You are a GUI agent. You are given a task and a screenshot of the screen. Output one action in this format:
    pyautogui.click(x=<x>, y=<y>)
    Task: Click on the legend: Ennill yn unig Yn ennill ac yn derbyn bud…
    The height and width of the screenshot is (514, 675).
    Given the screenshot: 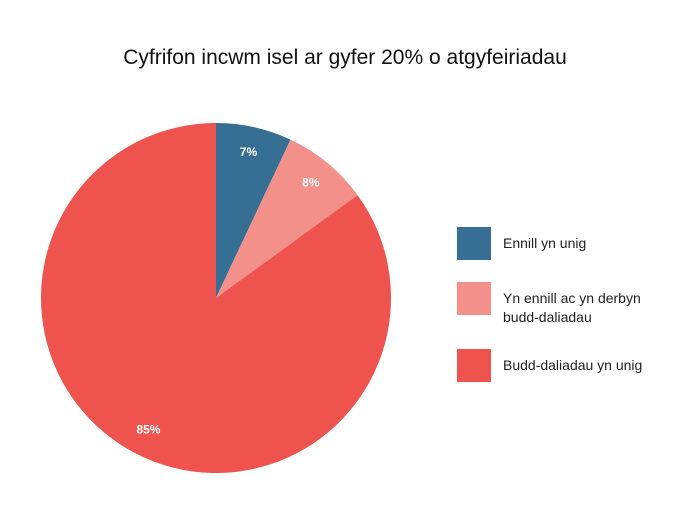 What is the action you would take?
    pyautogui.click(x=562, y=315)
    